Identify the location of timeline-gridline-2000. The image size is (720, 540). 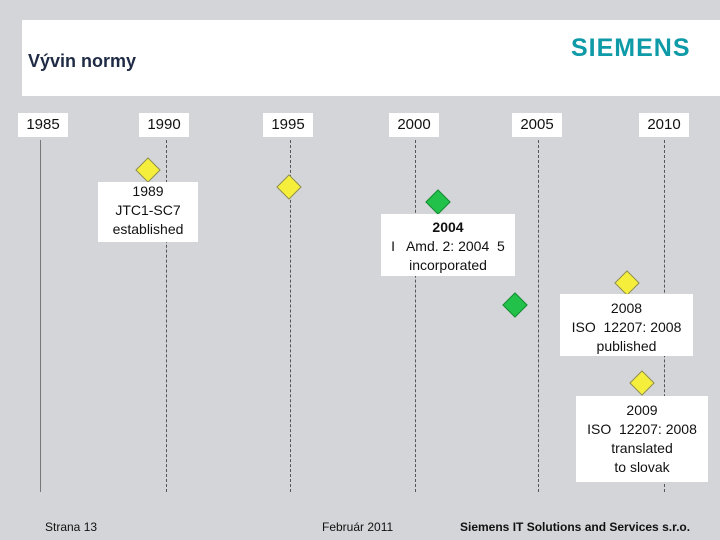
(415, 316).